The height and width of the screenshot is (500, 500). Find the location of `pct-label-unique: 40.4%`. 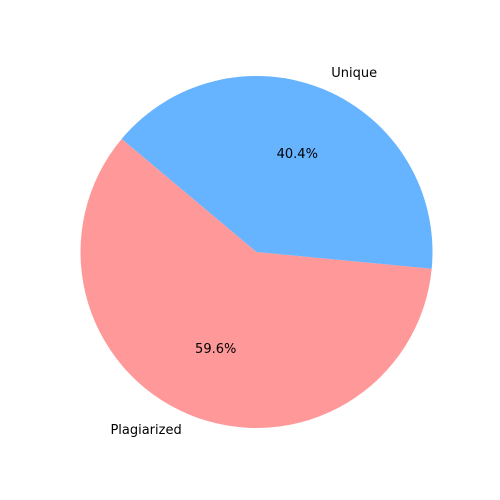

pct-label-unique: 40.4% is located at coordinates (297, 154).